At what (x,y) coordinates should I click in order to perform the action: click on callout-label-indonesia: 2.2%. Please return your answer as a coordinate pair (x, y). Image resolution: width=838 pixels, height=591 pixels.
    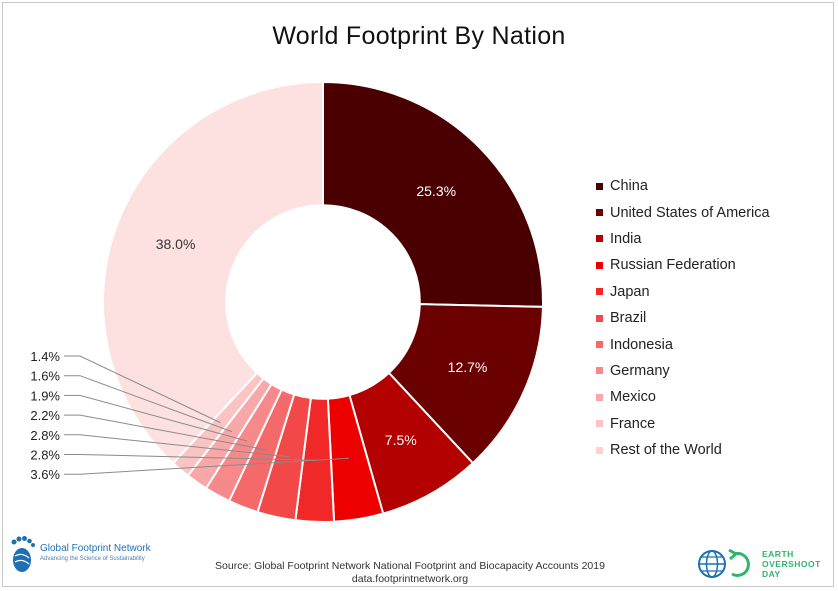
    Looking at the image, I should click on (45, 415).